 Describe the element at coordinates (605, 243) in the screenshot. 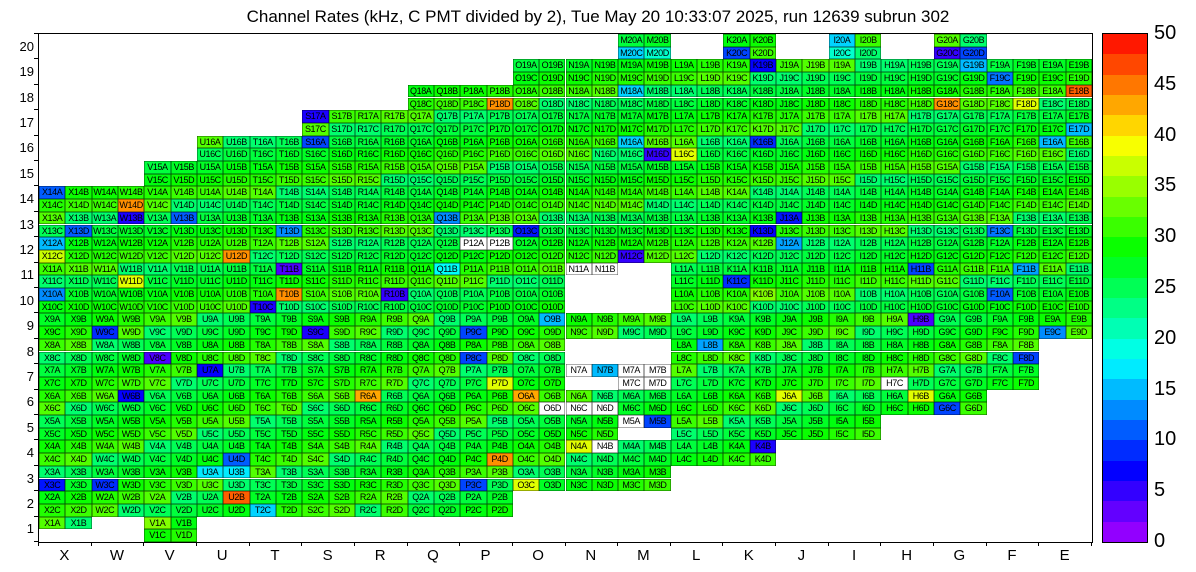

I see `channel-cell: N12B` at that location.